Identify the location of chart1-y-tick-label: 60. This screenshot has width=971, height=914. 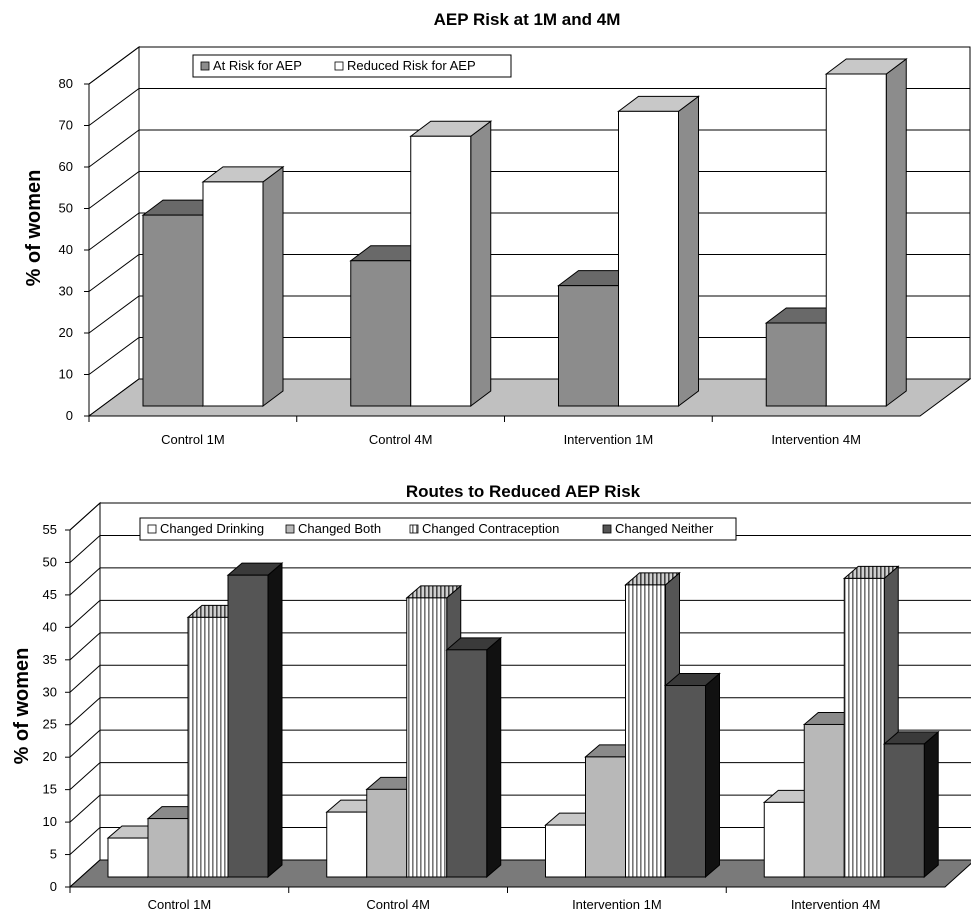
(66, 166).